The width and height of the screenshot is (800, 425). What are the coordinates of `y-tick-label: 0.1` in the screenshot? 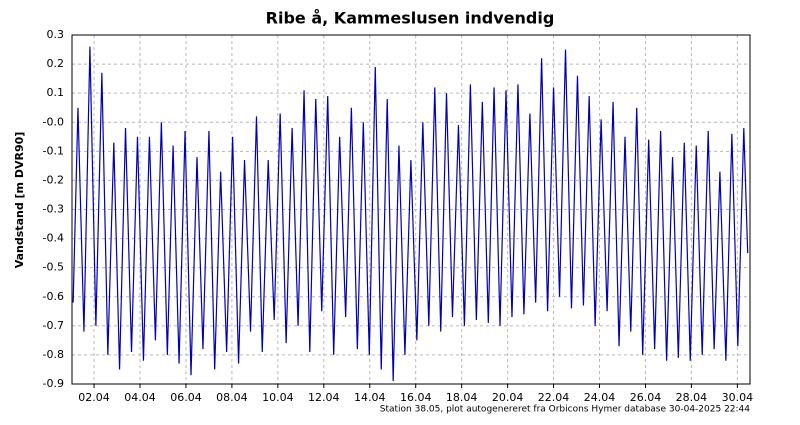 It's located at (56, 92).